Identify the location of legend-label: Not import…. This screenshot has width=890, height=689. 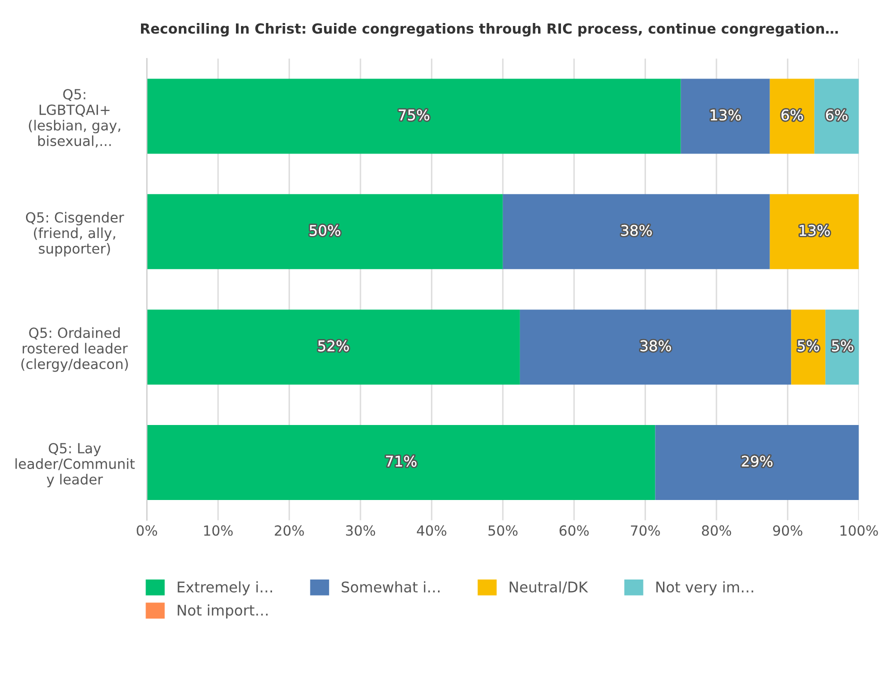
(223, 611).